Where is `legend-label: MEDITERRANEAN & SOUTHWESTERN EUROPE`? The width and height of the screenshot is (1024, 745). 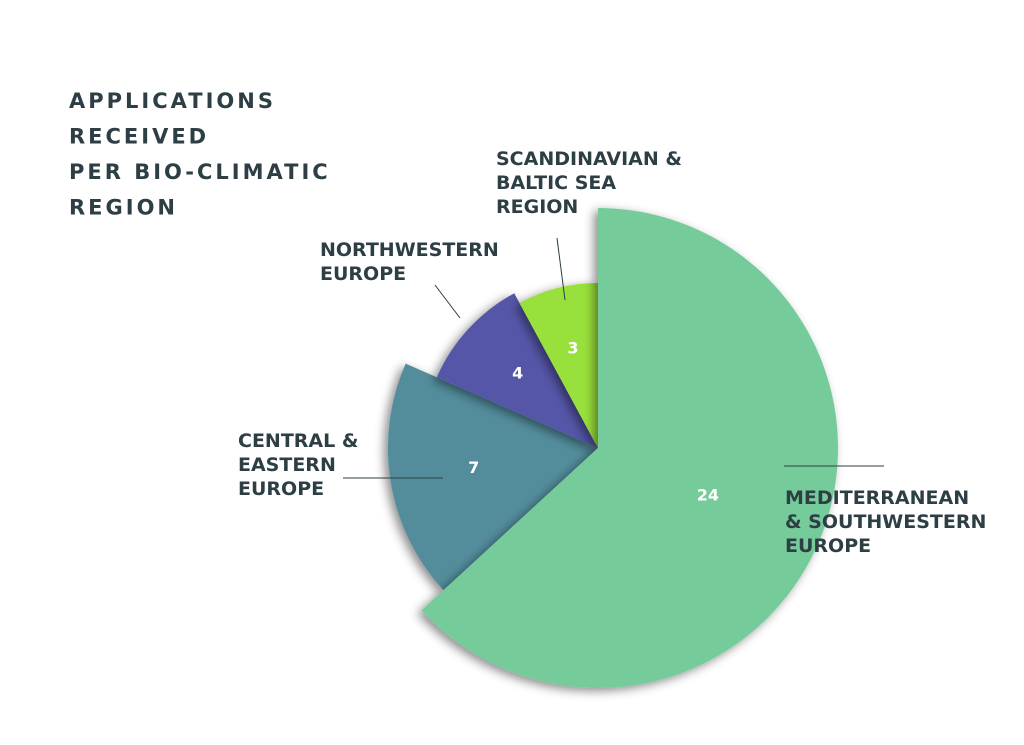 legend-label: MEDITERRANEAN & SOUTHWESTERN EUROPE is located at coordinates (885, 522).